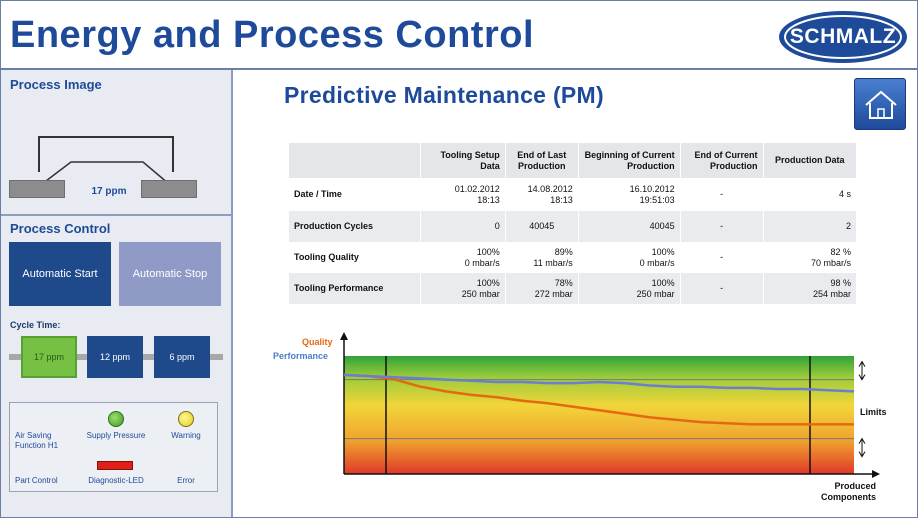  Describe the element at coordinates (186, 419) in the screenshot. I see `warning-led-icon` at that location.